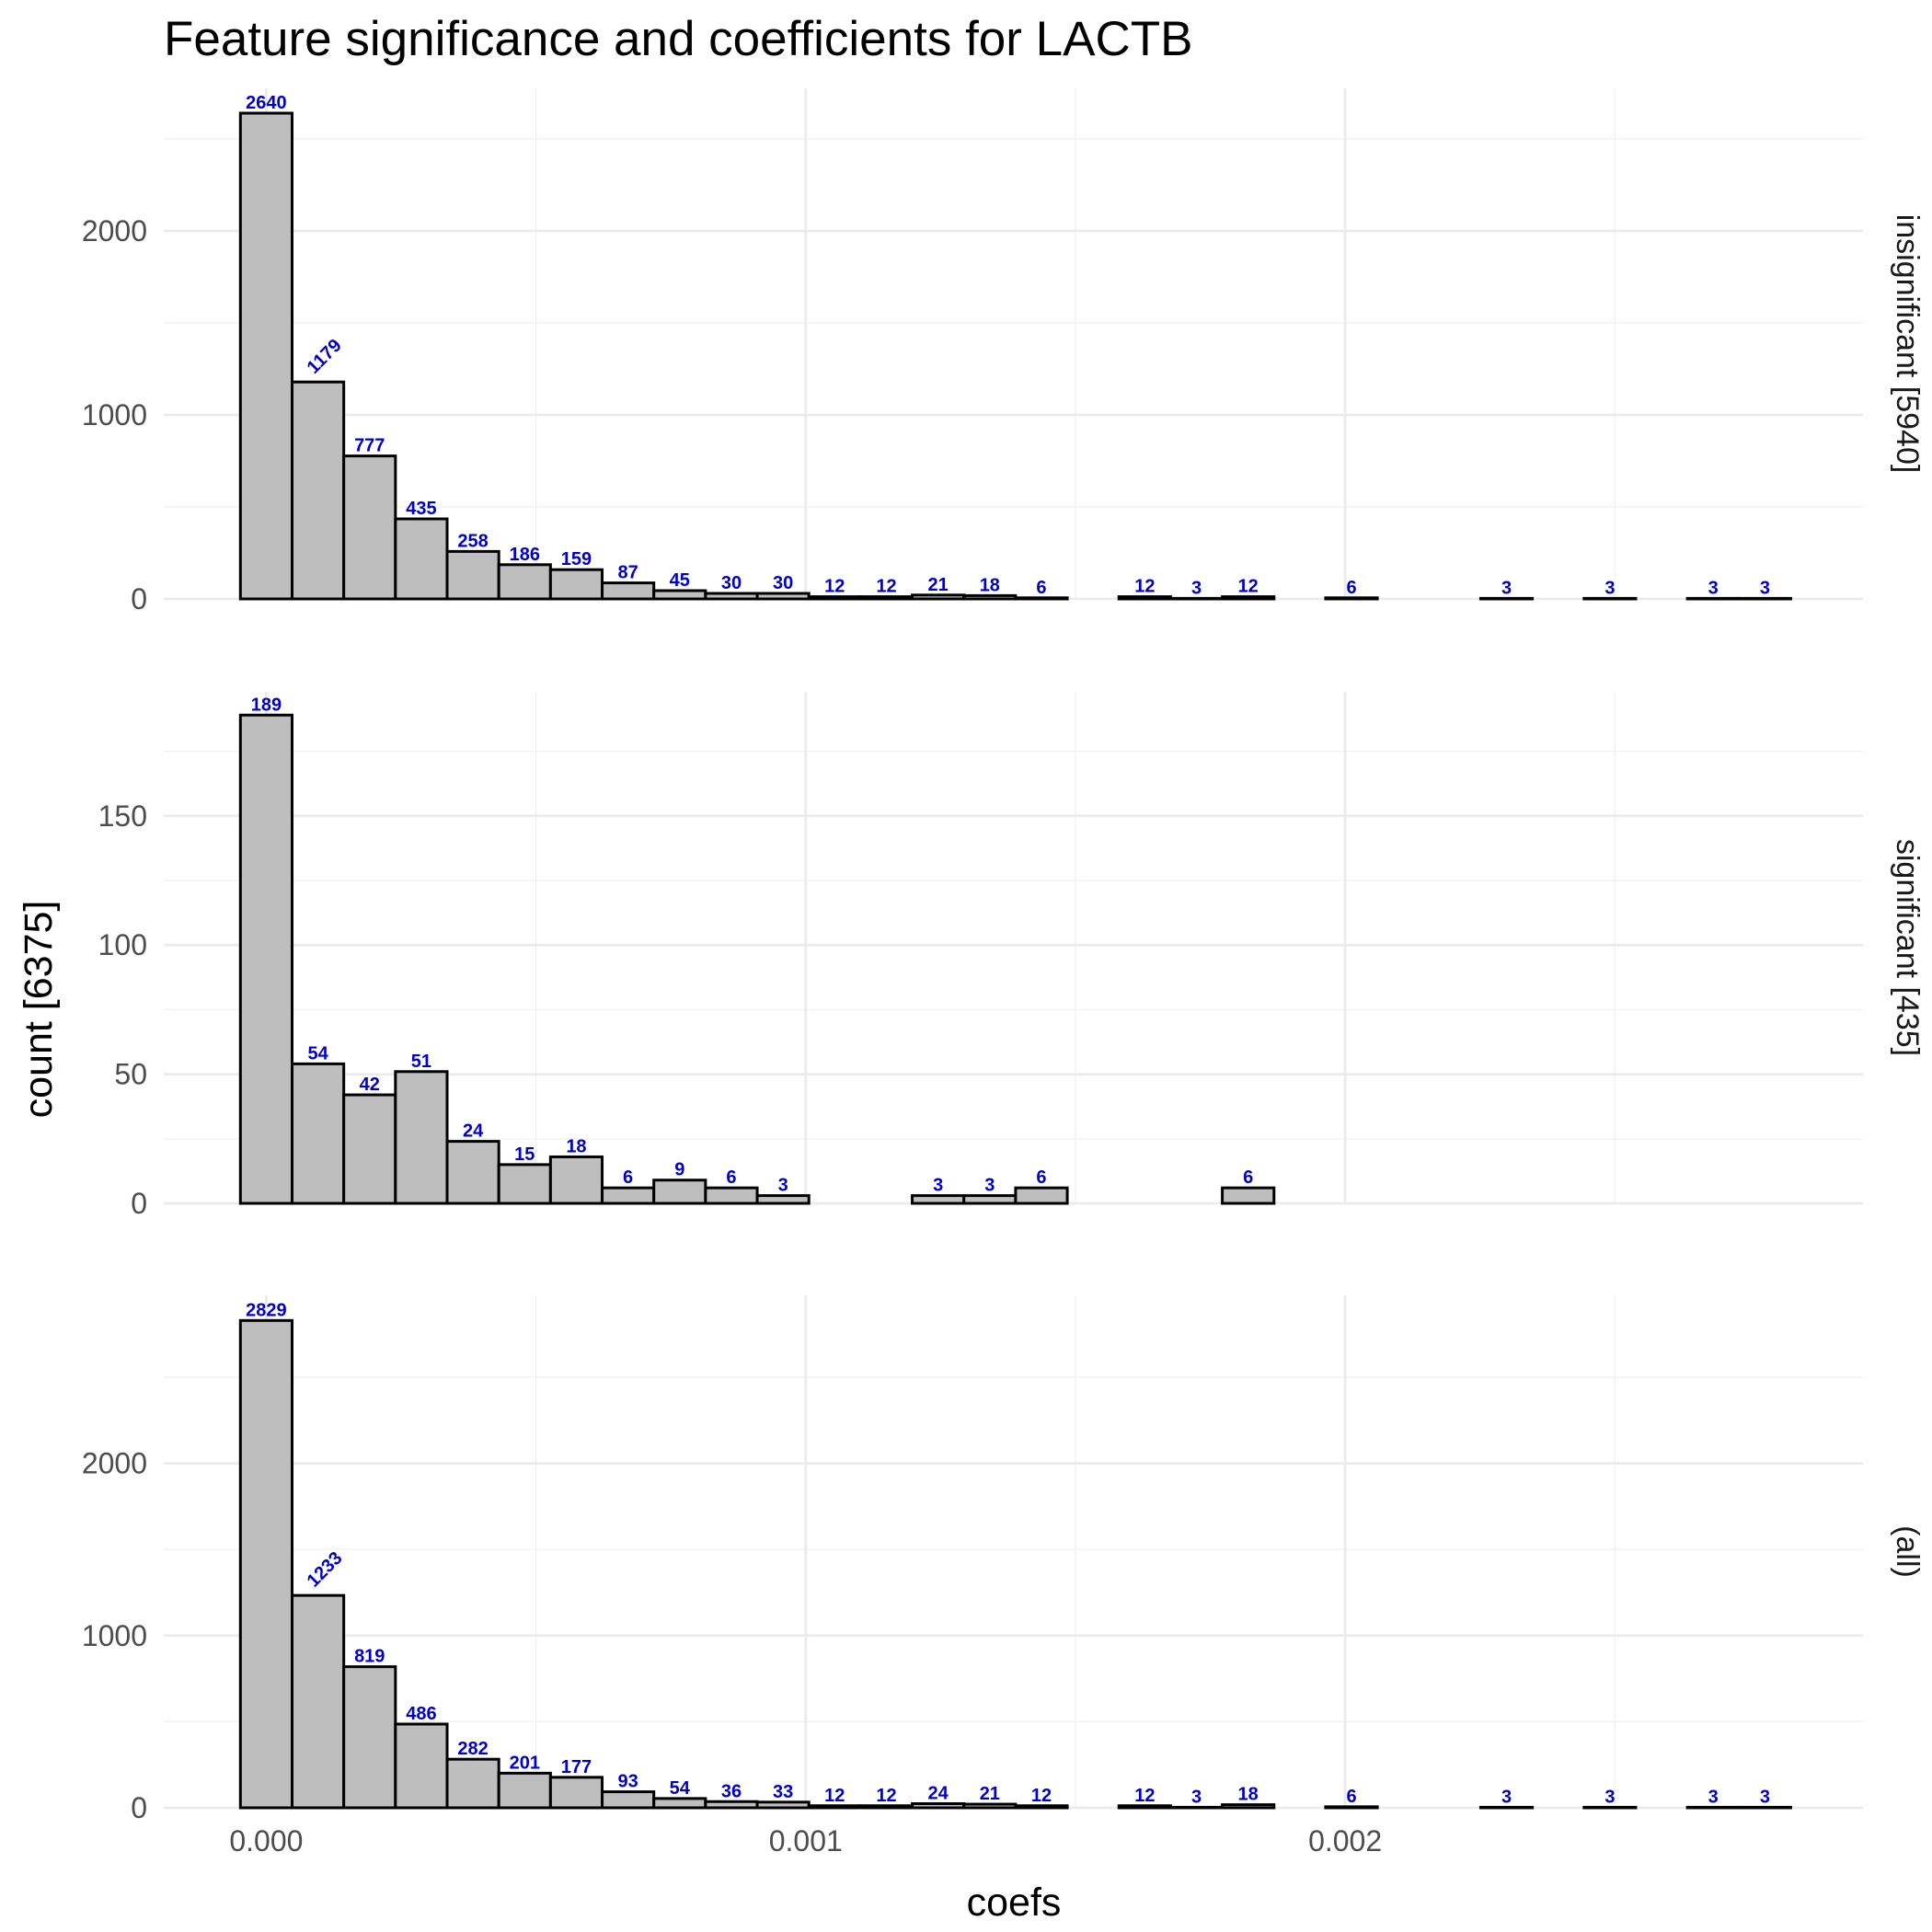 The width and height of the screenshot is (1932, 1932). I want to click on y-tick-label: 2000, so click(114, 1463).